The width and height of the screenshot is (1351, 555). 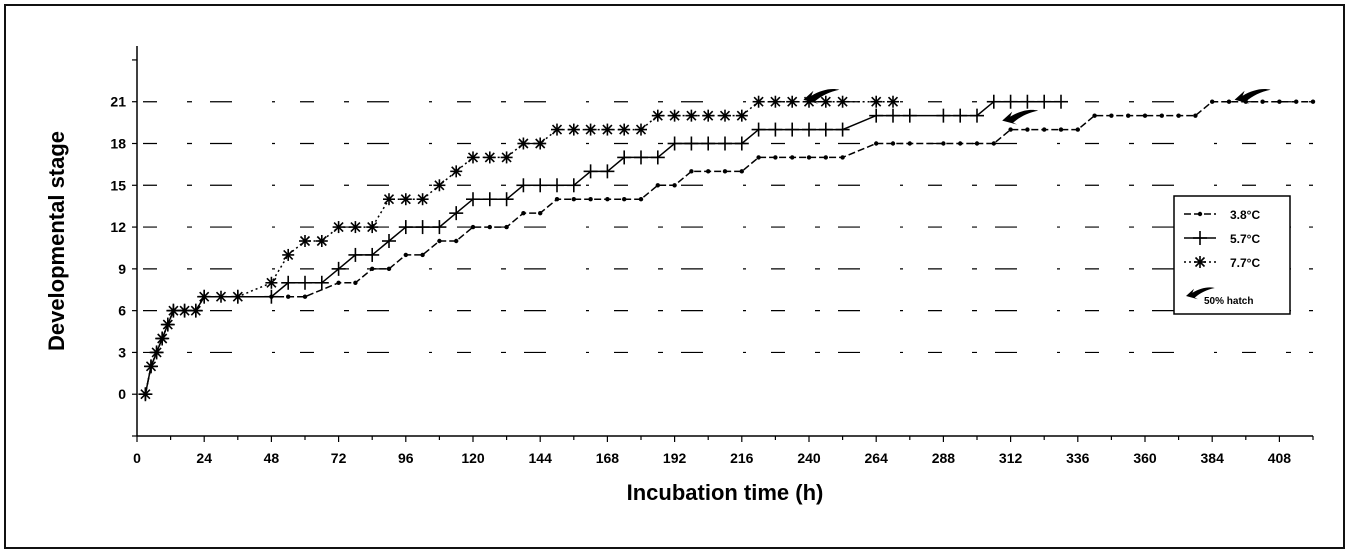 What do you see at coordinates (608, 458) in the screenshot?
I see `x-tick-label: 168` at bounding box center [608, 458].